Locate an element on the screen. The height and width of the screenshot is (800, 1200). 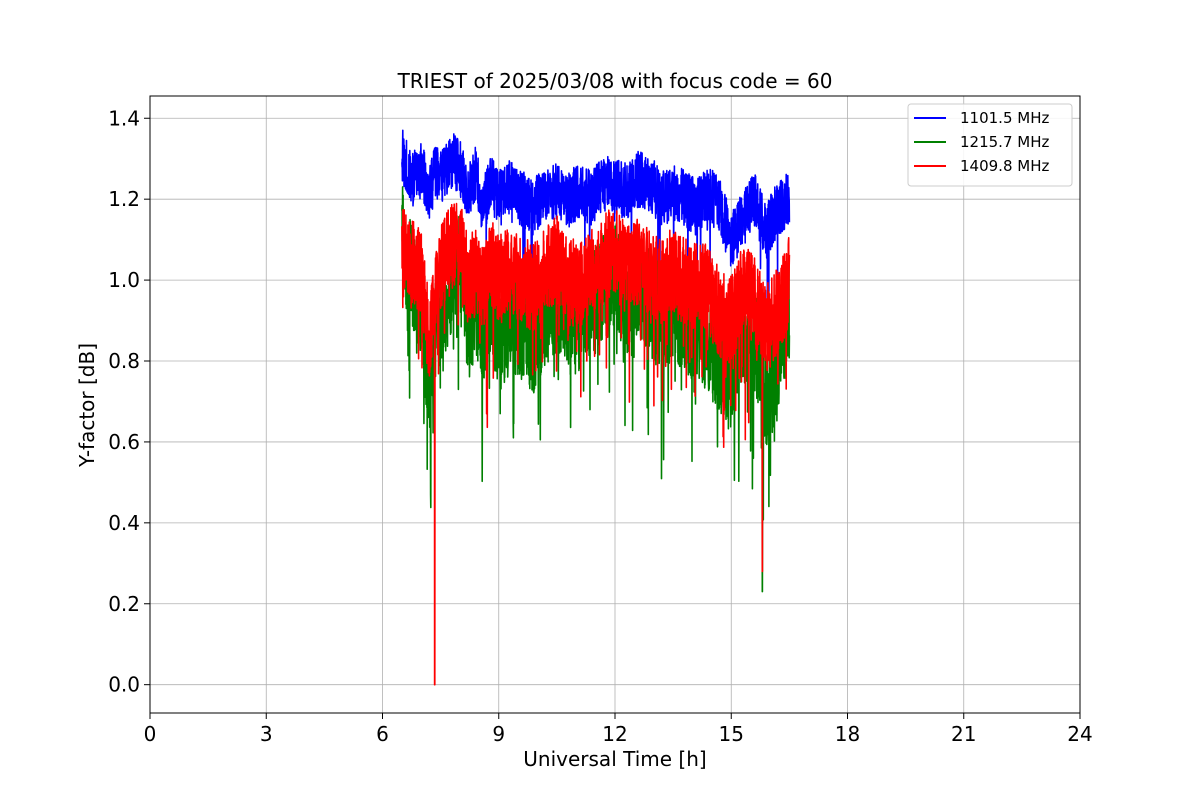
x-tick-label: 24 is located at coordinates (1079, 734).